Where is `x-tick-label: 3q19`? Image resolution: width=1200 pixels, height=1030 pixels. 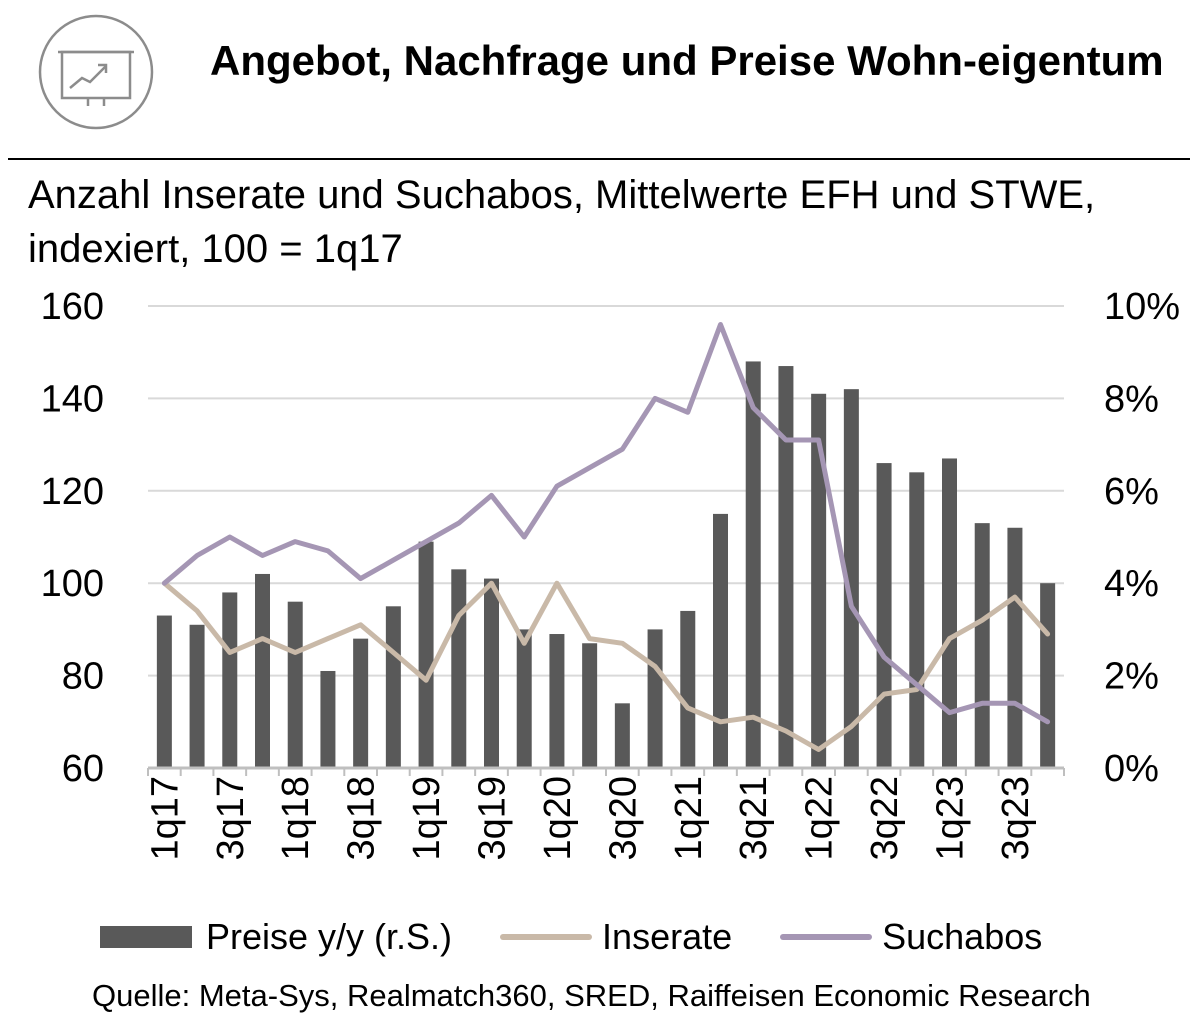 x-tick-label: 3q19 is located at coordinates (493, 818).